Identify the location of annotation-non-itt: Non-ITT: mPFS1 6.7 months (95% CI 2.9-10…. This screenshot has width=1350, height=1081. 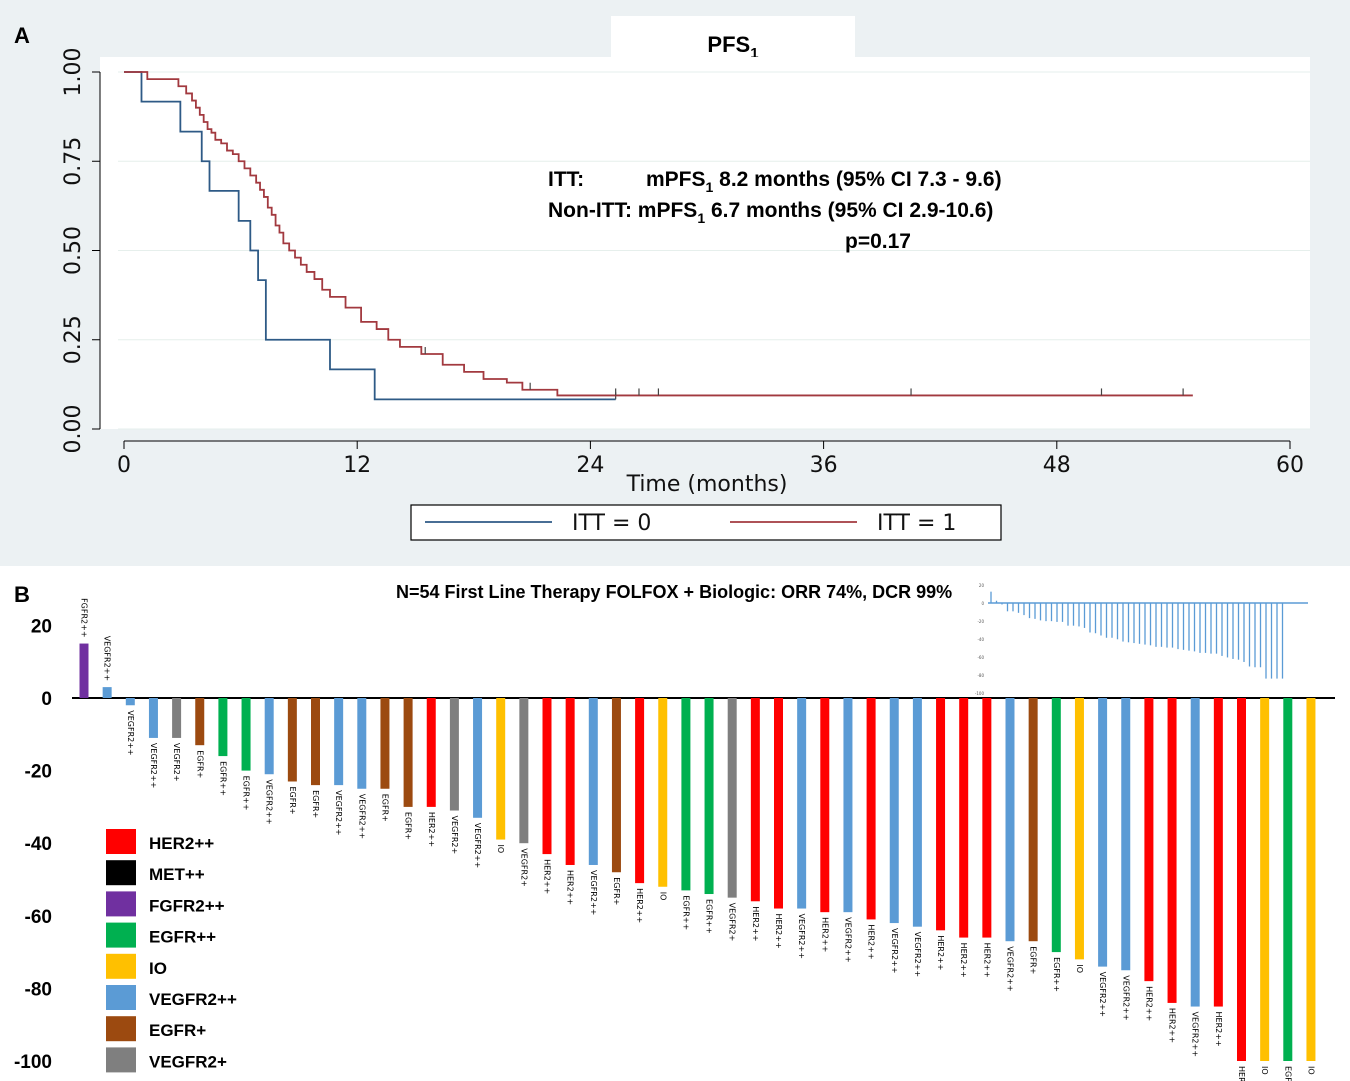
(770, 212).